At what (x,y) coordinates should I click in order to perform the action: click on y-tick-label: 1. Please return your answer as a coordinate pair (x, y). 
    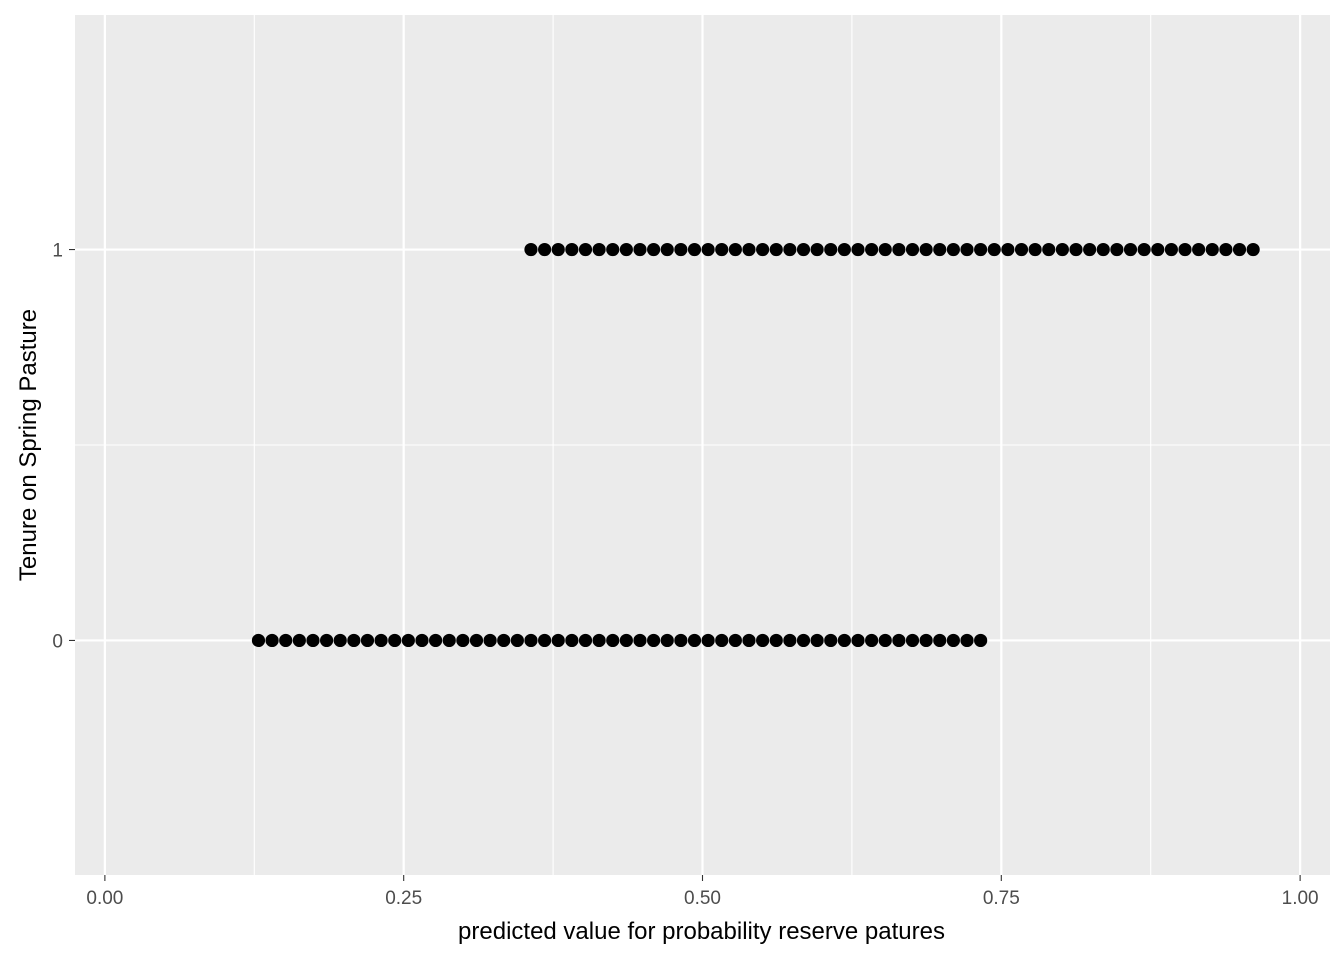
    Looking at the image, I should click on (57, 251).